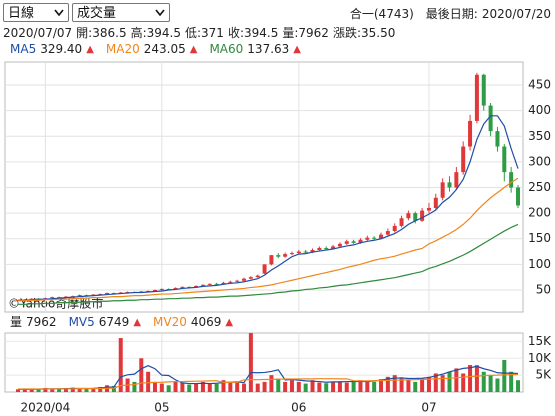 The width and height of the screenshot is (555, 416). I want to click on last-date: 2020/07/20, so click(516, 14).